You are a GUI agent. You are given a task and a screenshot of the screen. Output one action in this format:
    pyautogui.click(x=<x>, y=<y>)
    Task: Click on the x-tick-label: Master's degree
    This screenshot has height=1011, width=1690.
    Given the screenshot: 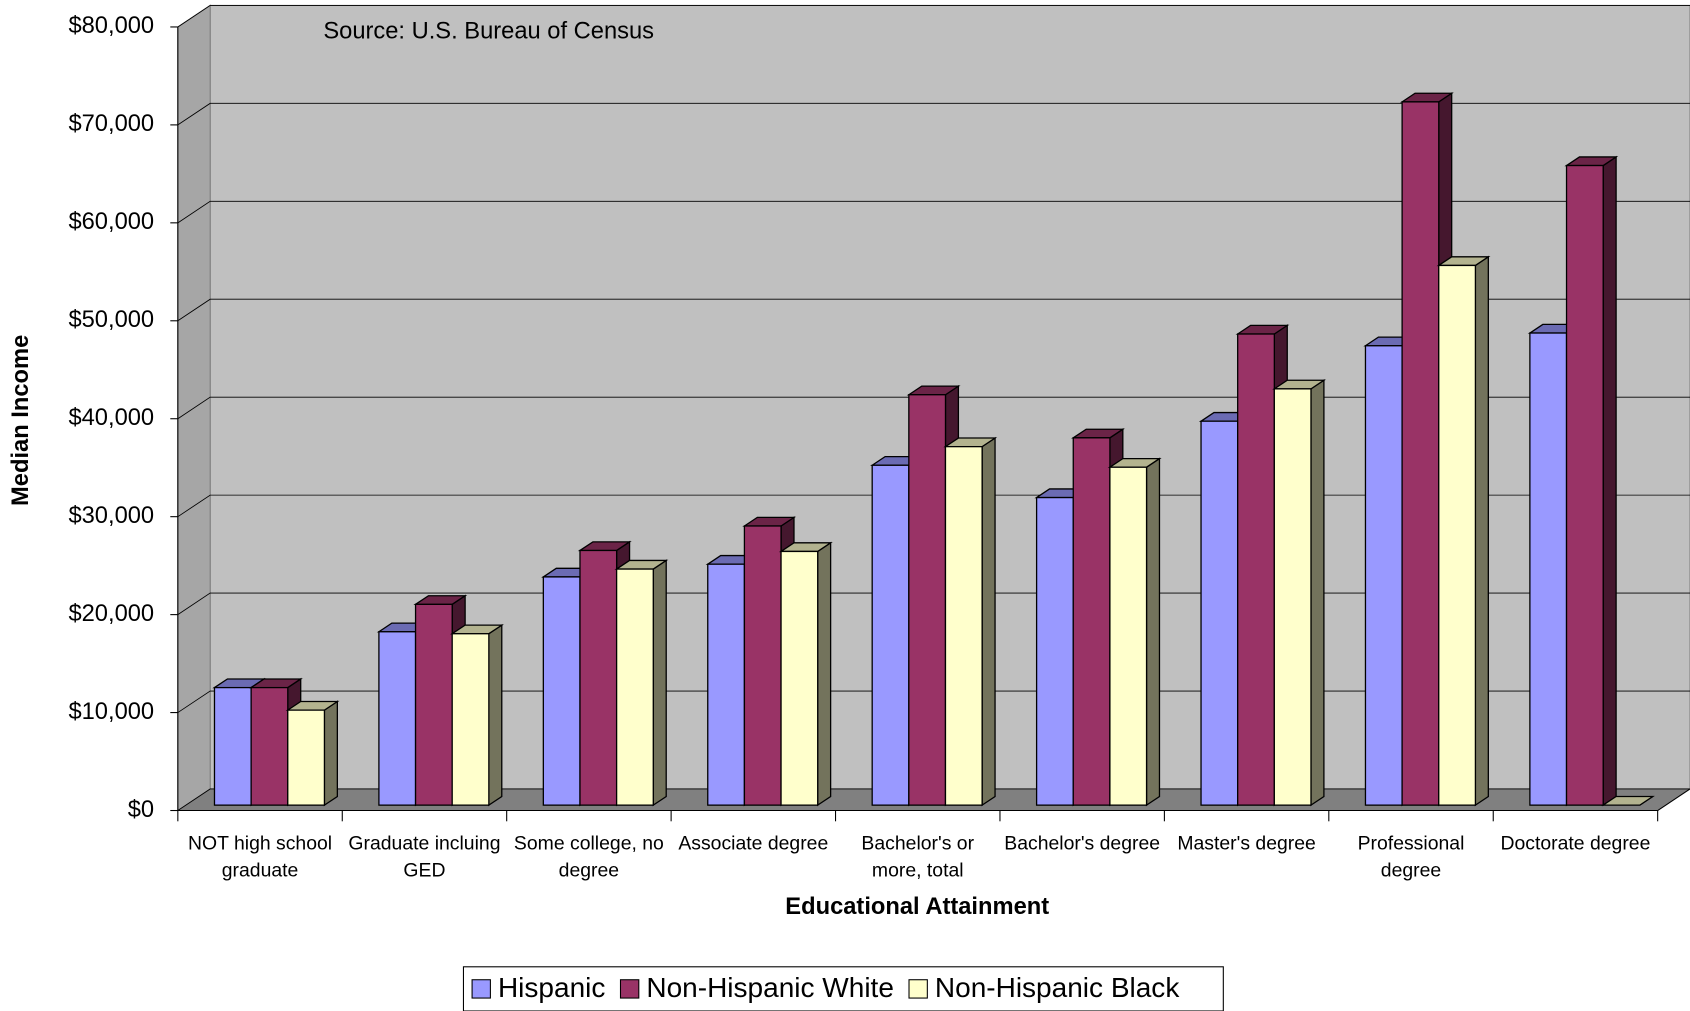 What is the action you would take?
    pyautogui.click(x=1246, y=843)
    